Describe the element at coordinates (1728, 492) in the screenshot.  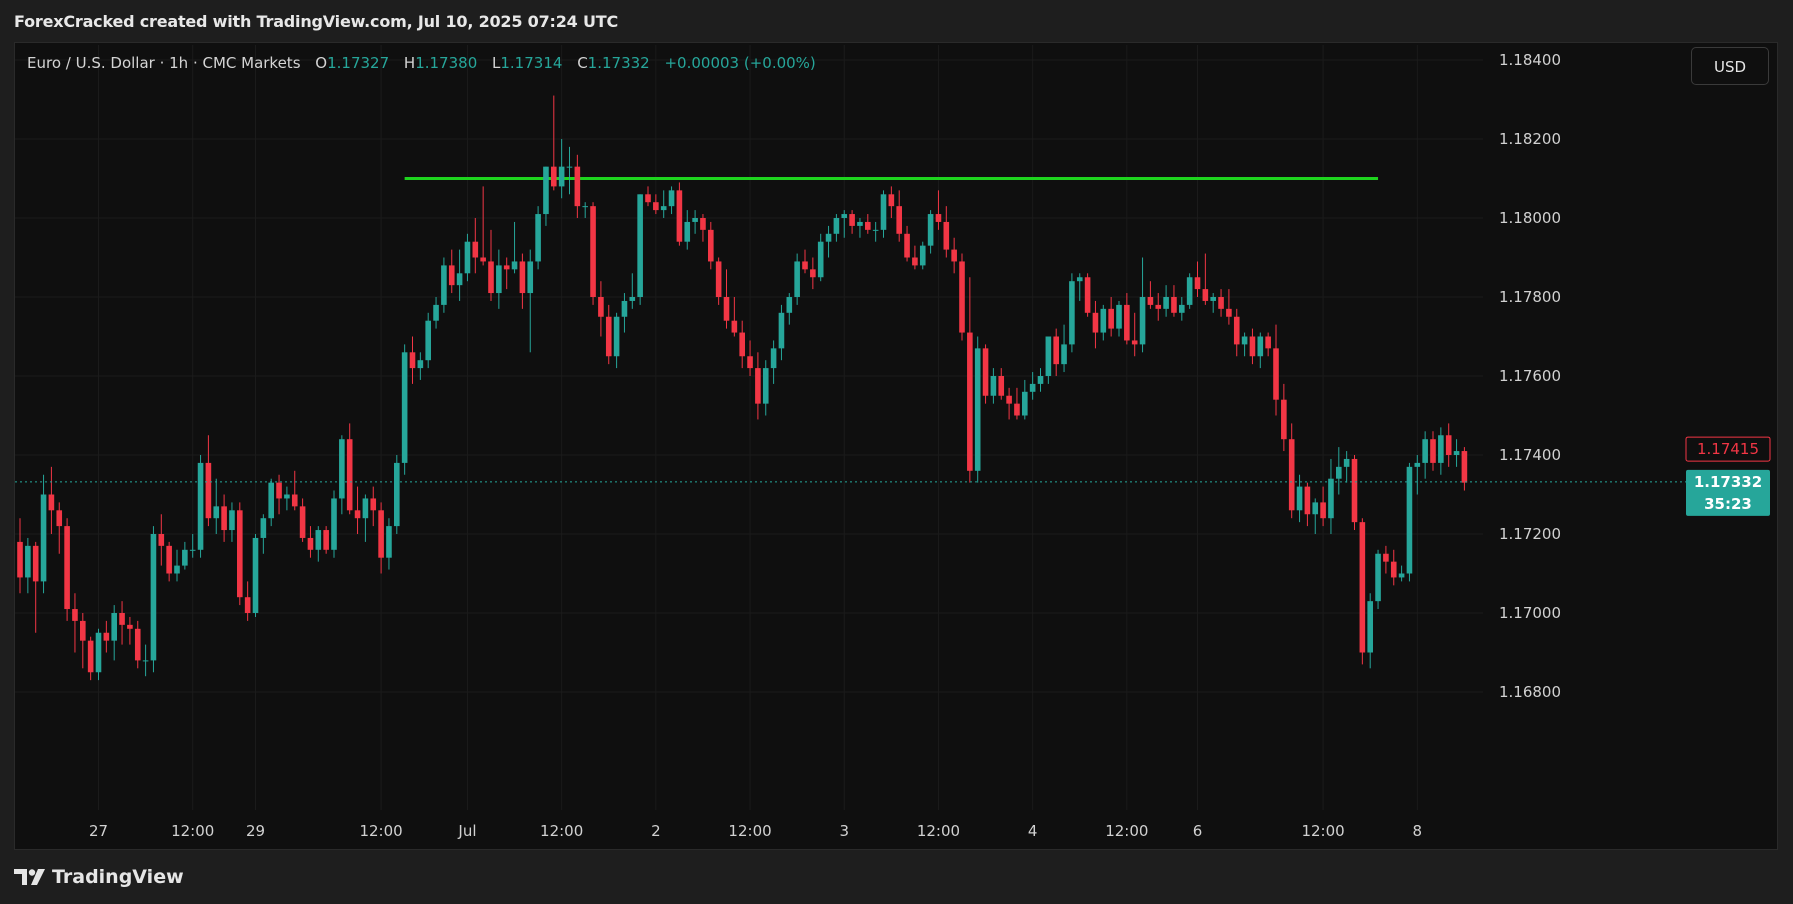
I see `last-price-tag` at that location.